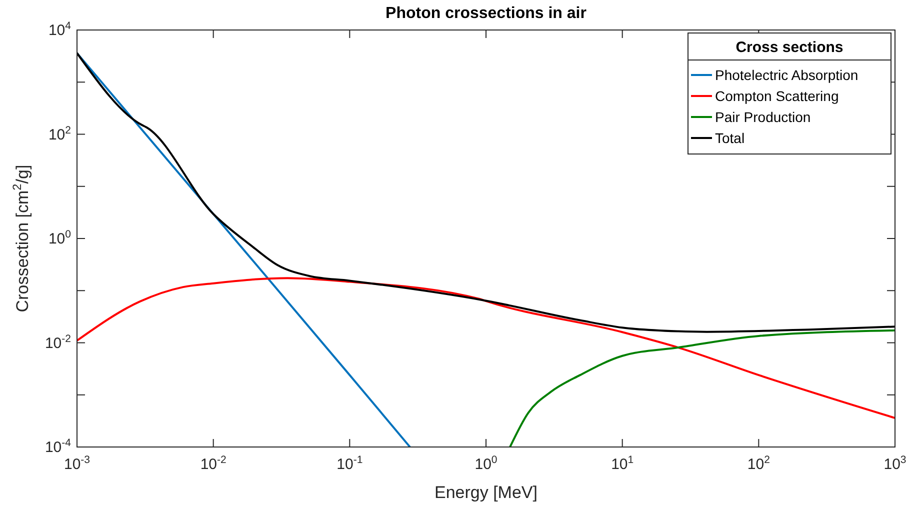  I want to click on legend-label: Compton Scattering, so click(777, 96).